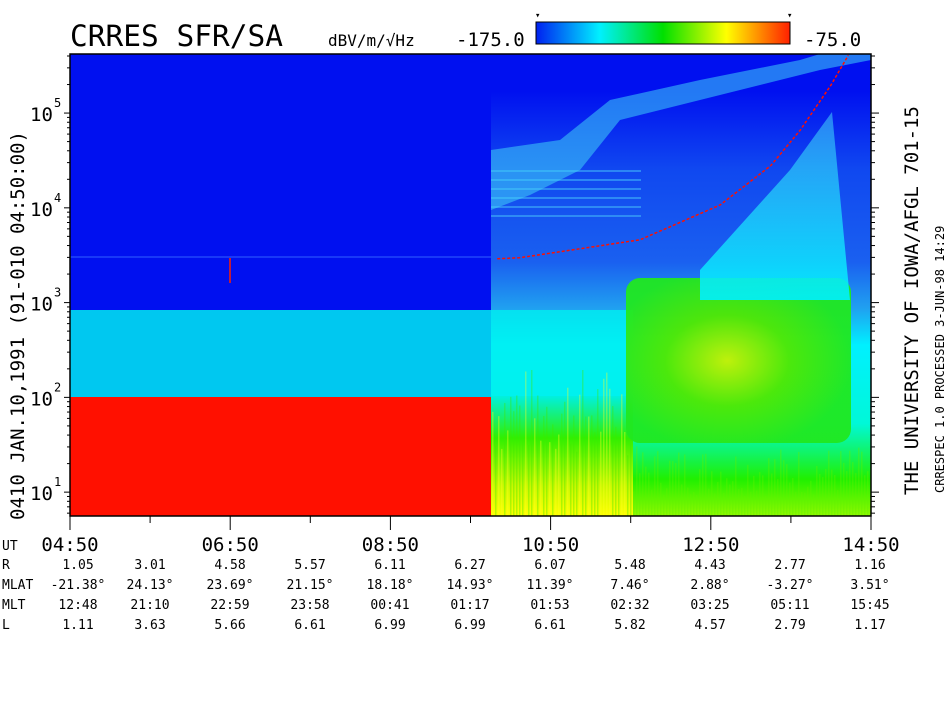  Describe the element at coordinates (790, 625) in the screenshot. I see `ephemeris-value: 2.79` at that location.